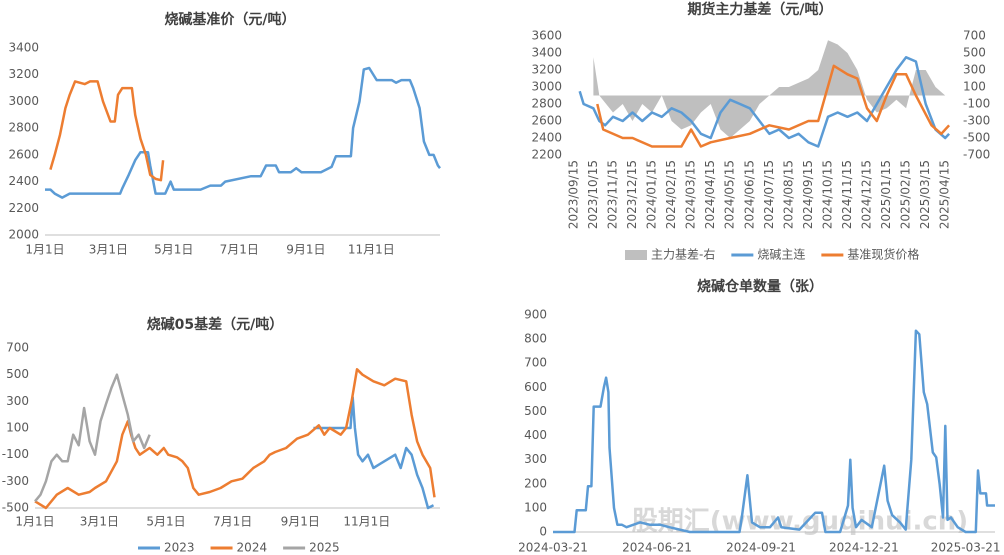 The width and height of the screenshot is (1004, 555). Describe the element at coordinates (710, 194) in the screenshot. I see `x-tick-label: 2024/04/15` at that location.